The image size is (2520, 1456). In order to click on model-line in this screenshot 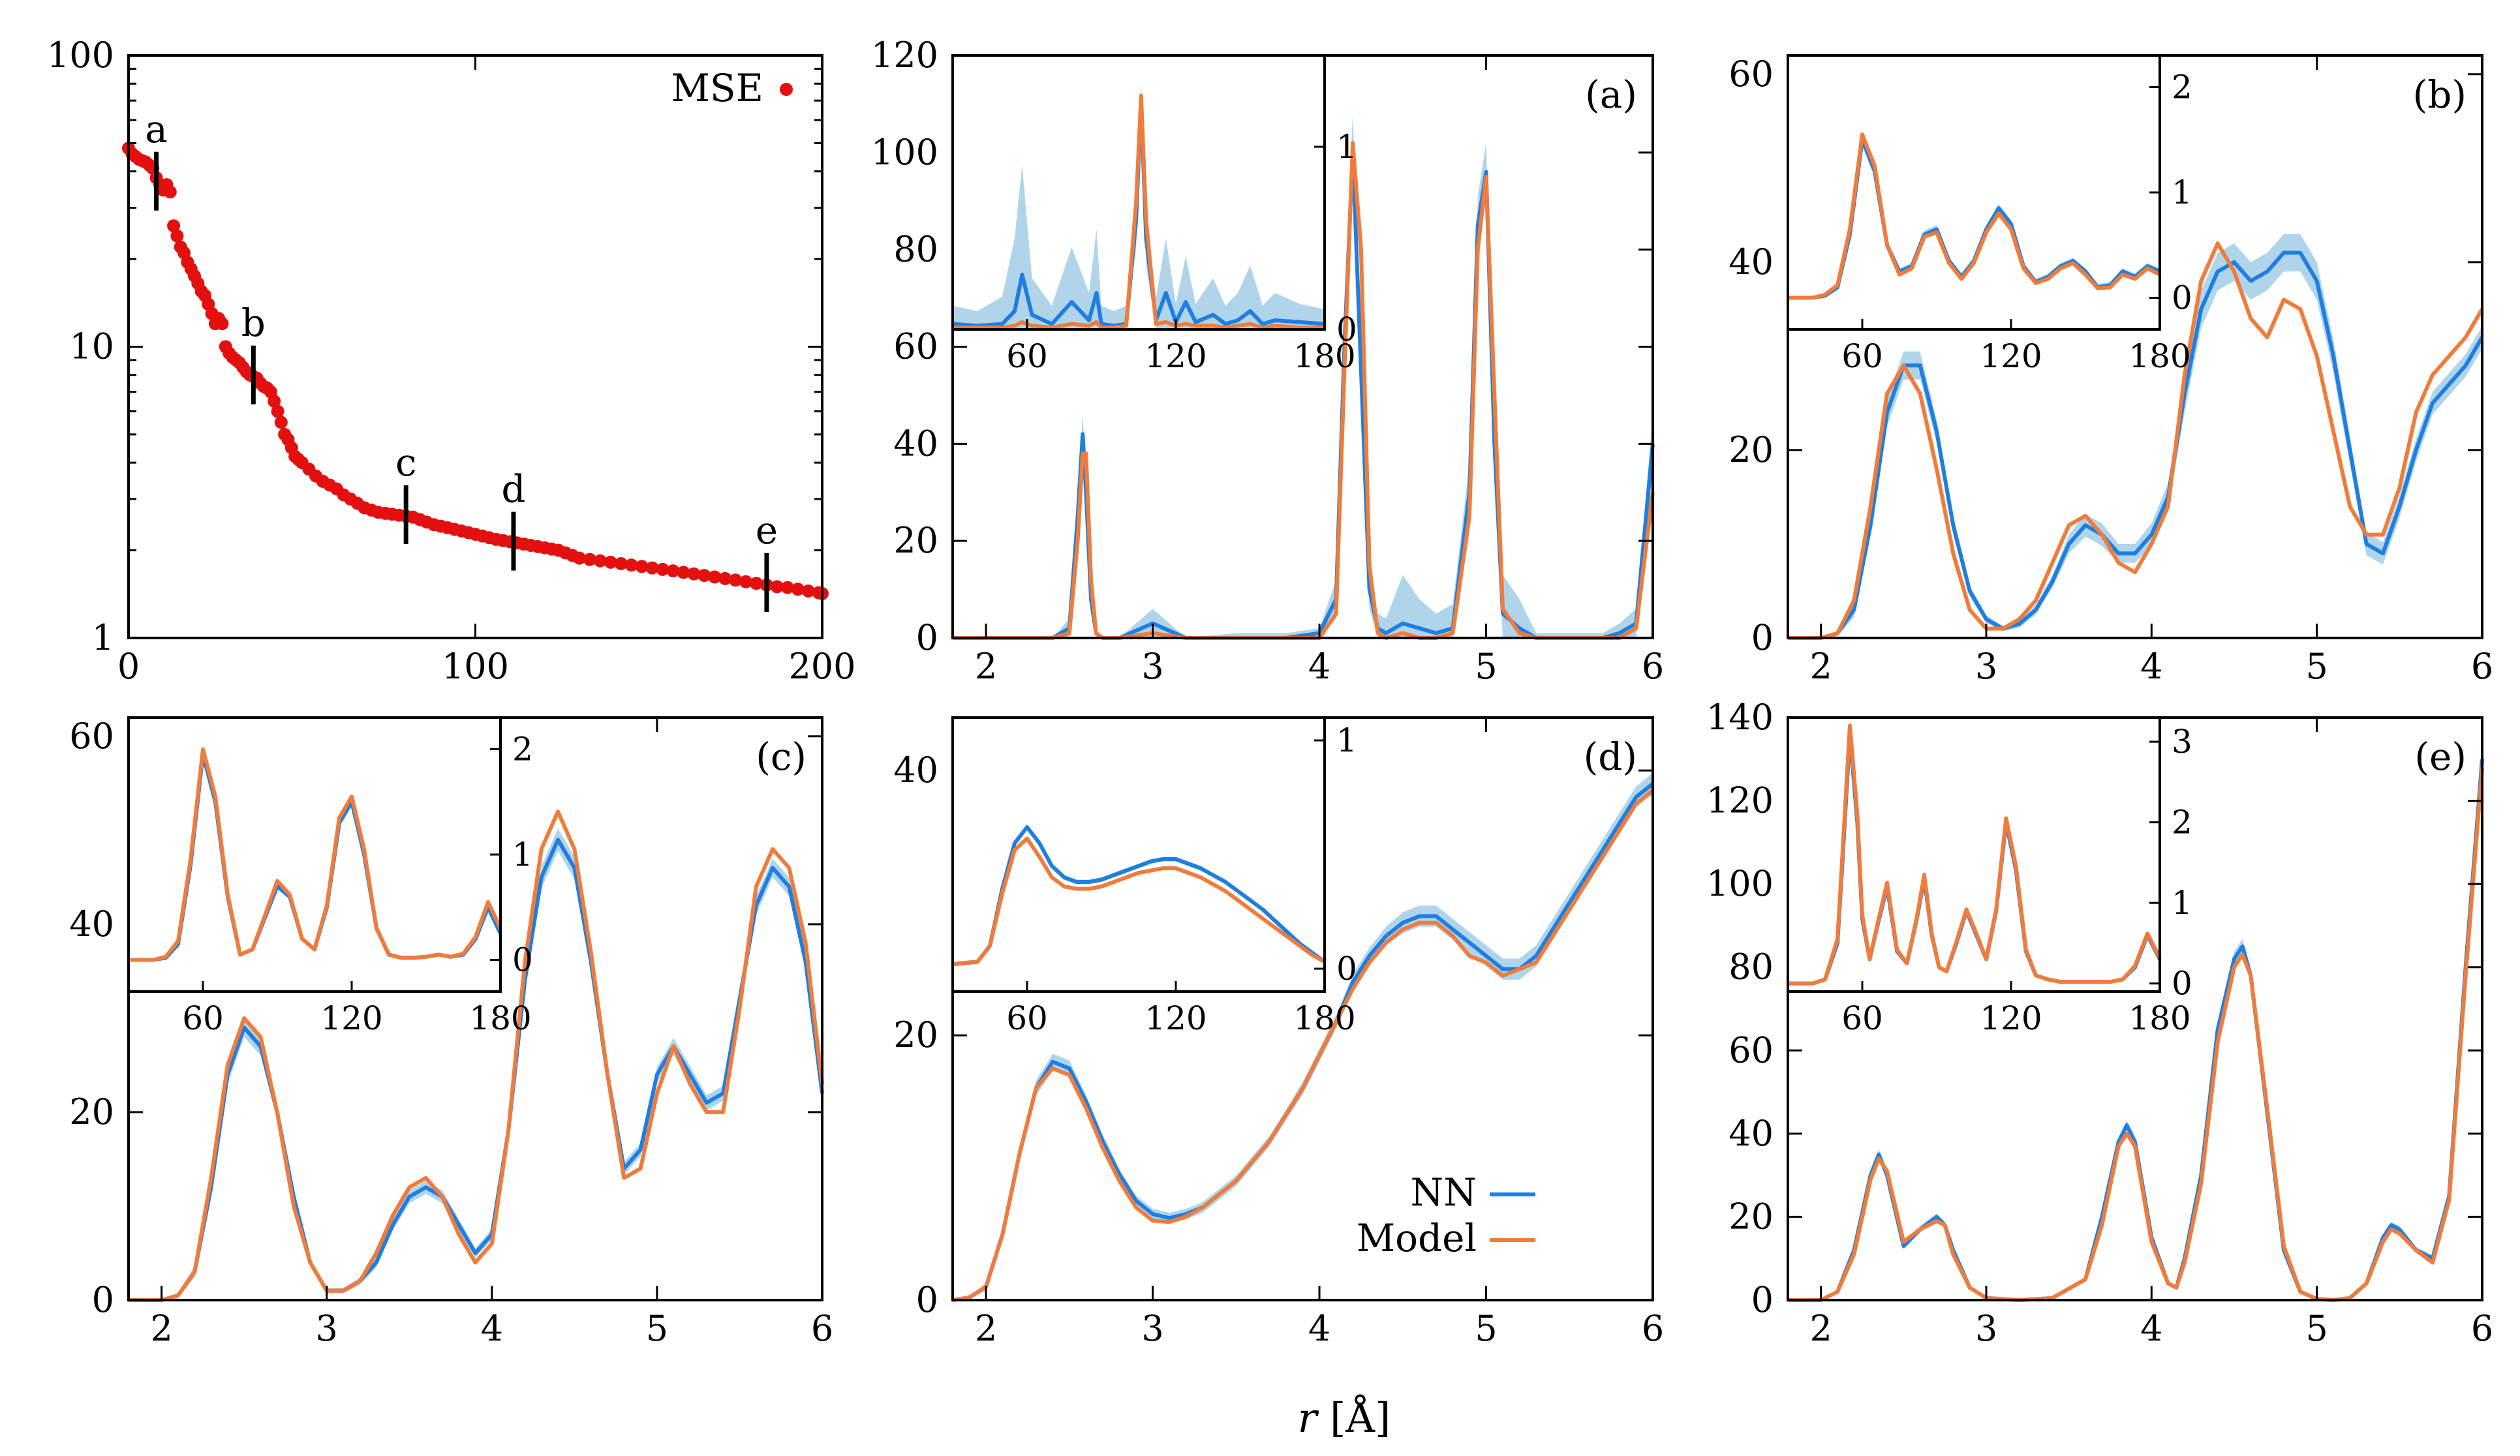, I will do `click(2136, 1035)`.